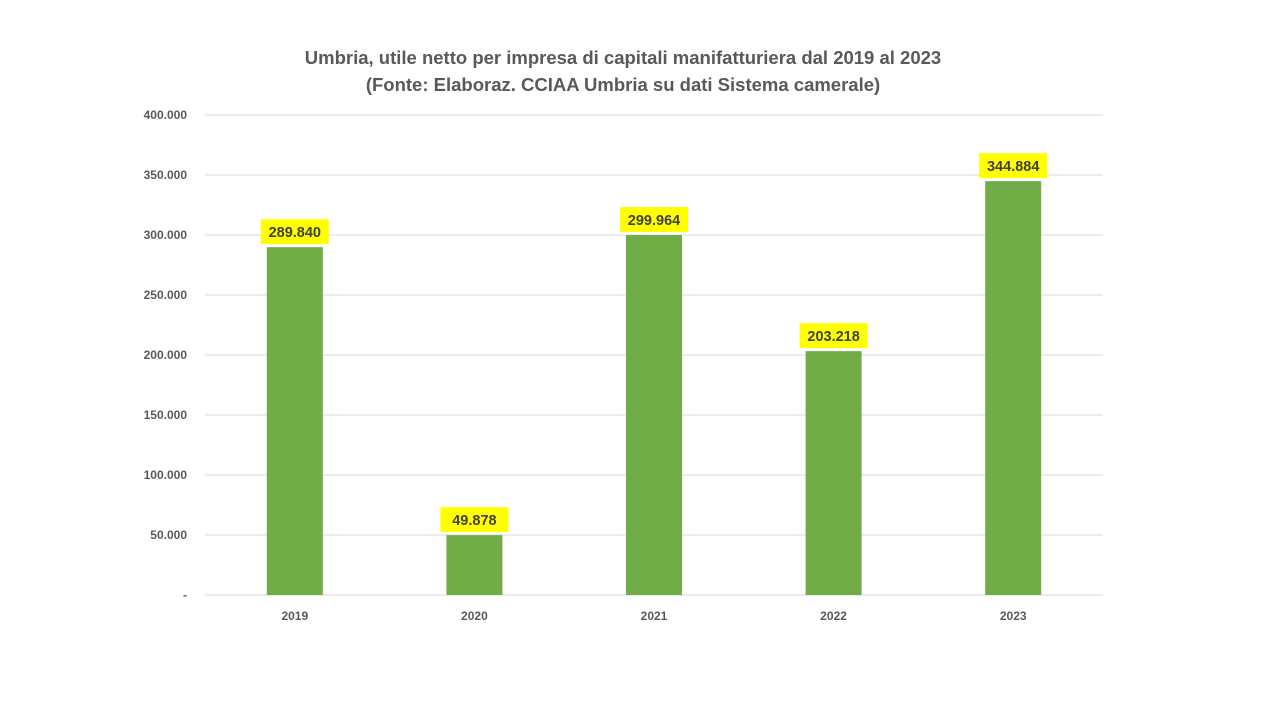 Image resolution: width=1280 pixels, height=720 pixels. What do you see at coordinates (166, 175) in the screenshot?
I see `y-tick-label: 350.000` at bounding box center [166, 175].